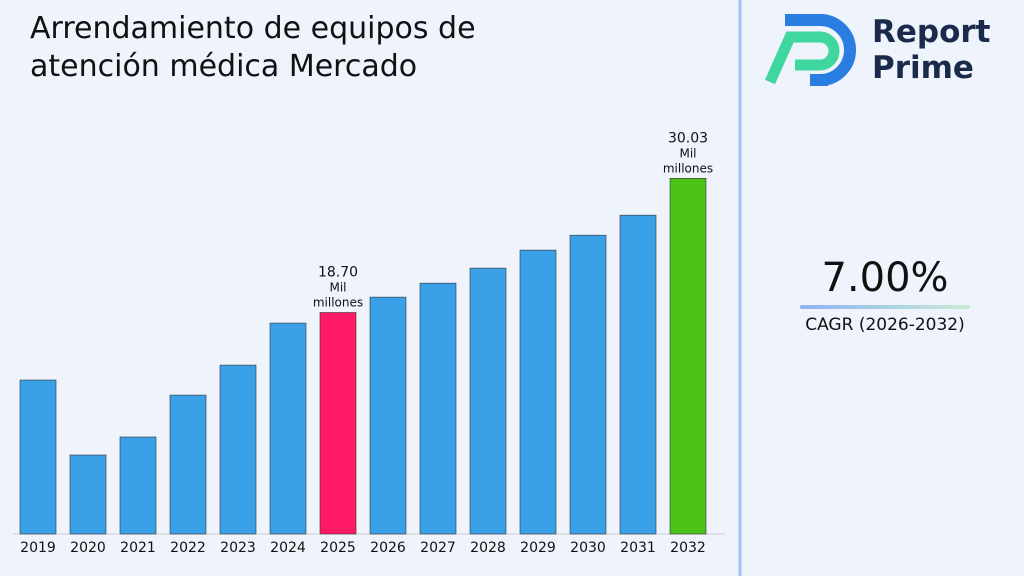 Image resolution: width=1024 pixels, height=576 pixels. Describe the element at coordinates (338, 548) in the screenshot. I see `x-tick-label: 2025` at that location.